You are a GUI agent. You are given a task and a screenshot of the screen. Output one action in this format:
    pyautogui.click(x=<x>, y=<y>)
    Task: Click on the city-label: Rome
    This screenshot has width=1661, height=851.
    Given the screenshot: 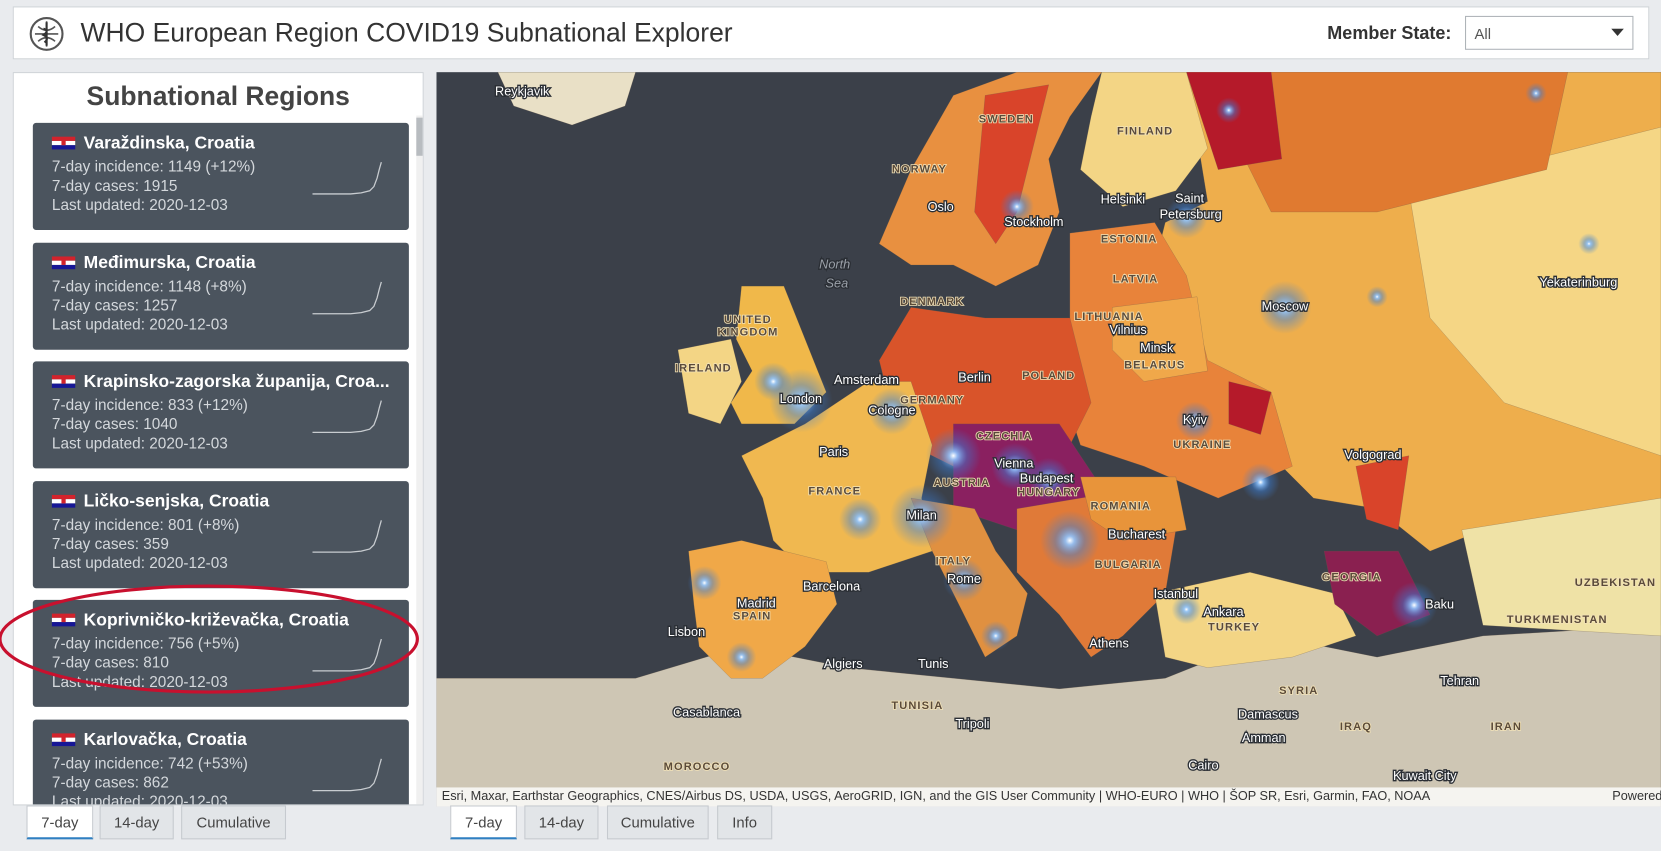 What is the action you would take?
    pyautogui.click(x=964, y=578)
    